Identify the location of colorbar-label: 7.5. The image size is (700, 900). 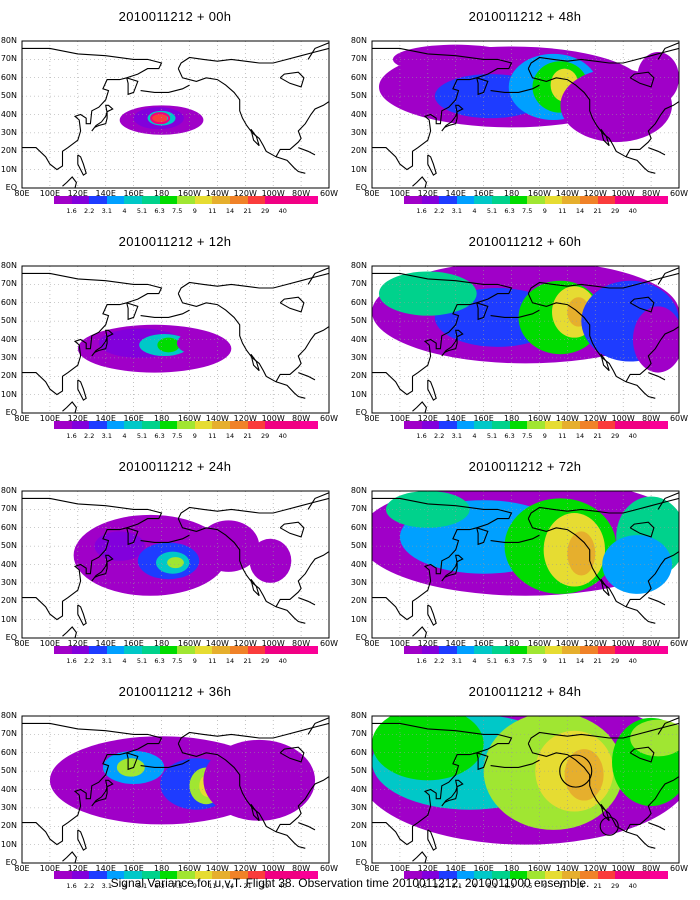
(527, 886).